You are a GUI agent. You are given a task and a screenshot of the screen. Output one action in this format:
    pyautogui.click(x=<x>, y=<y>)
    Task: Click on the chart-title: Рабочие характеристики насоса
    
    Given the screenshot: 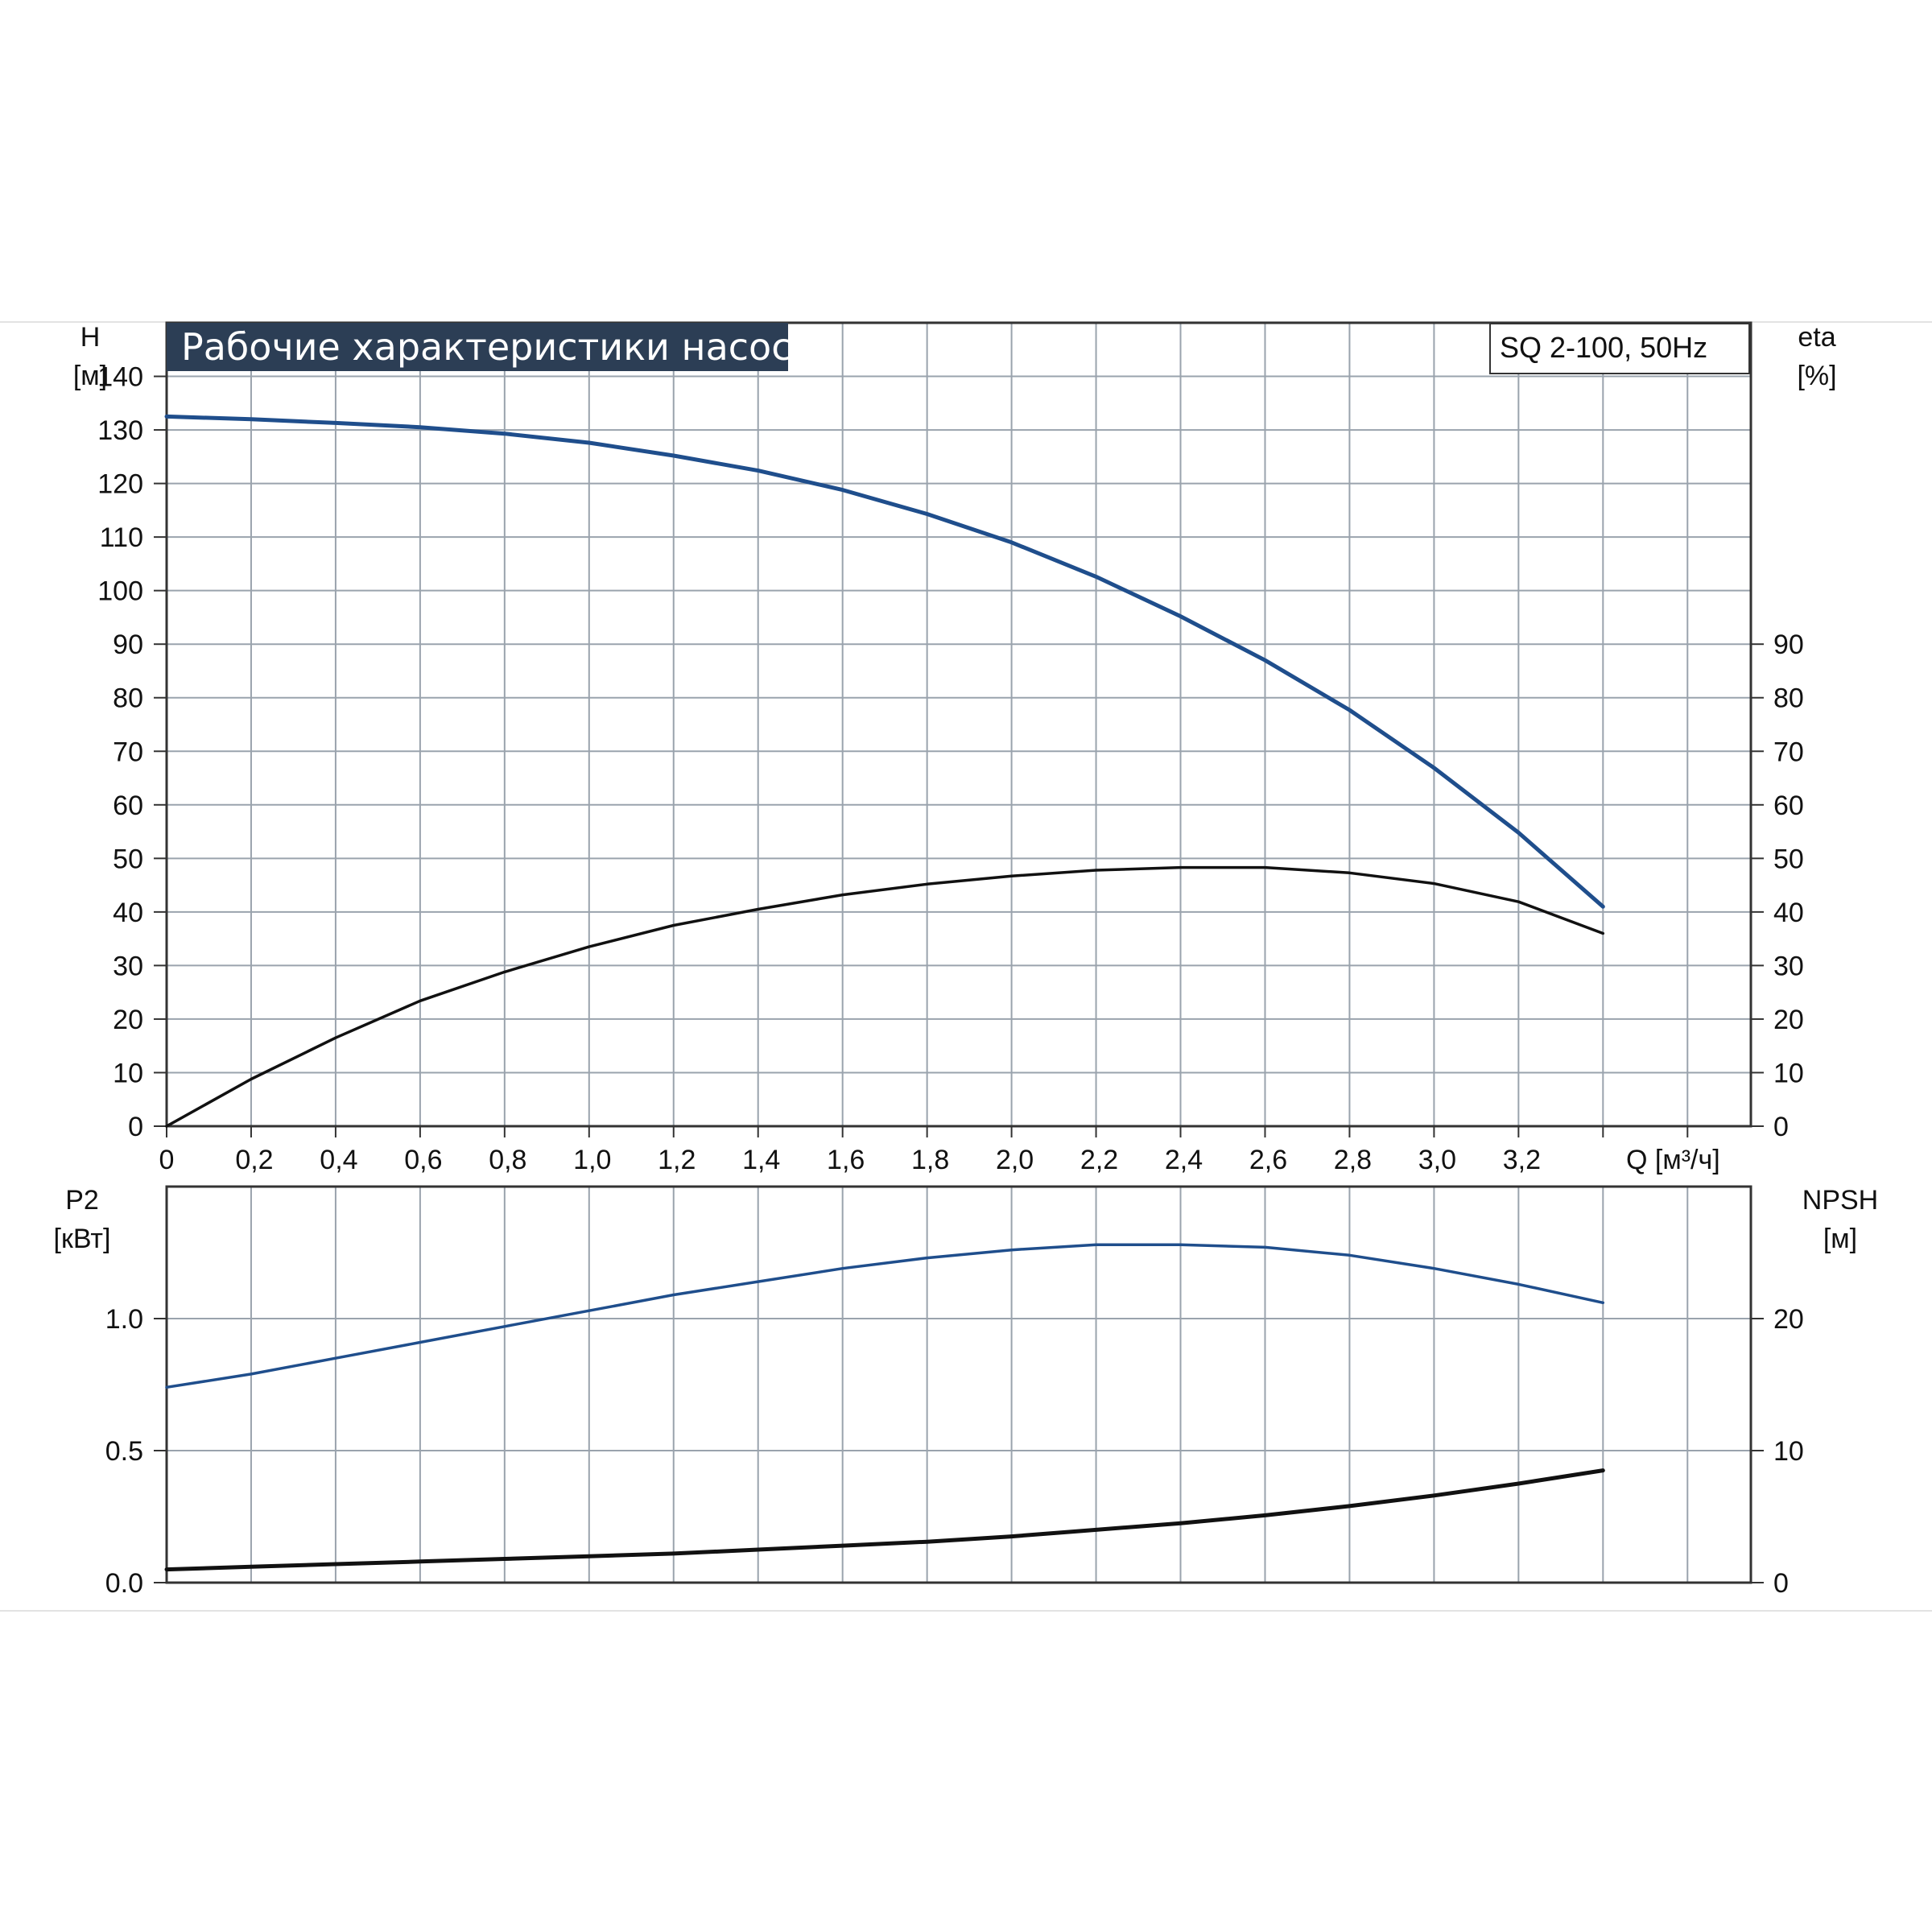 What is the action you would take?
    pyautogui.click(x=498, y=347)
    